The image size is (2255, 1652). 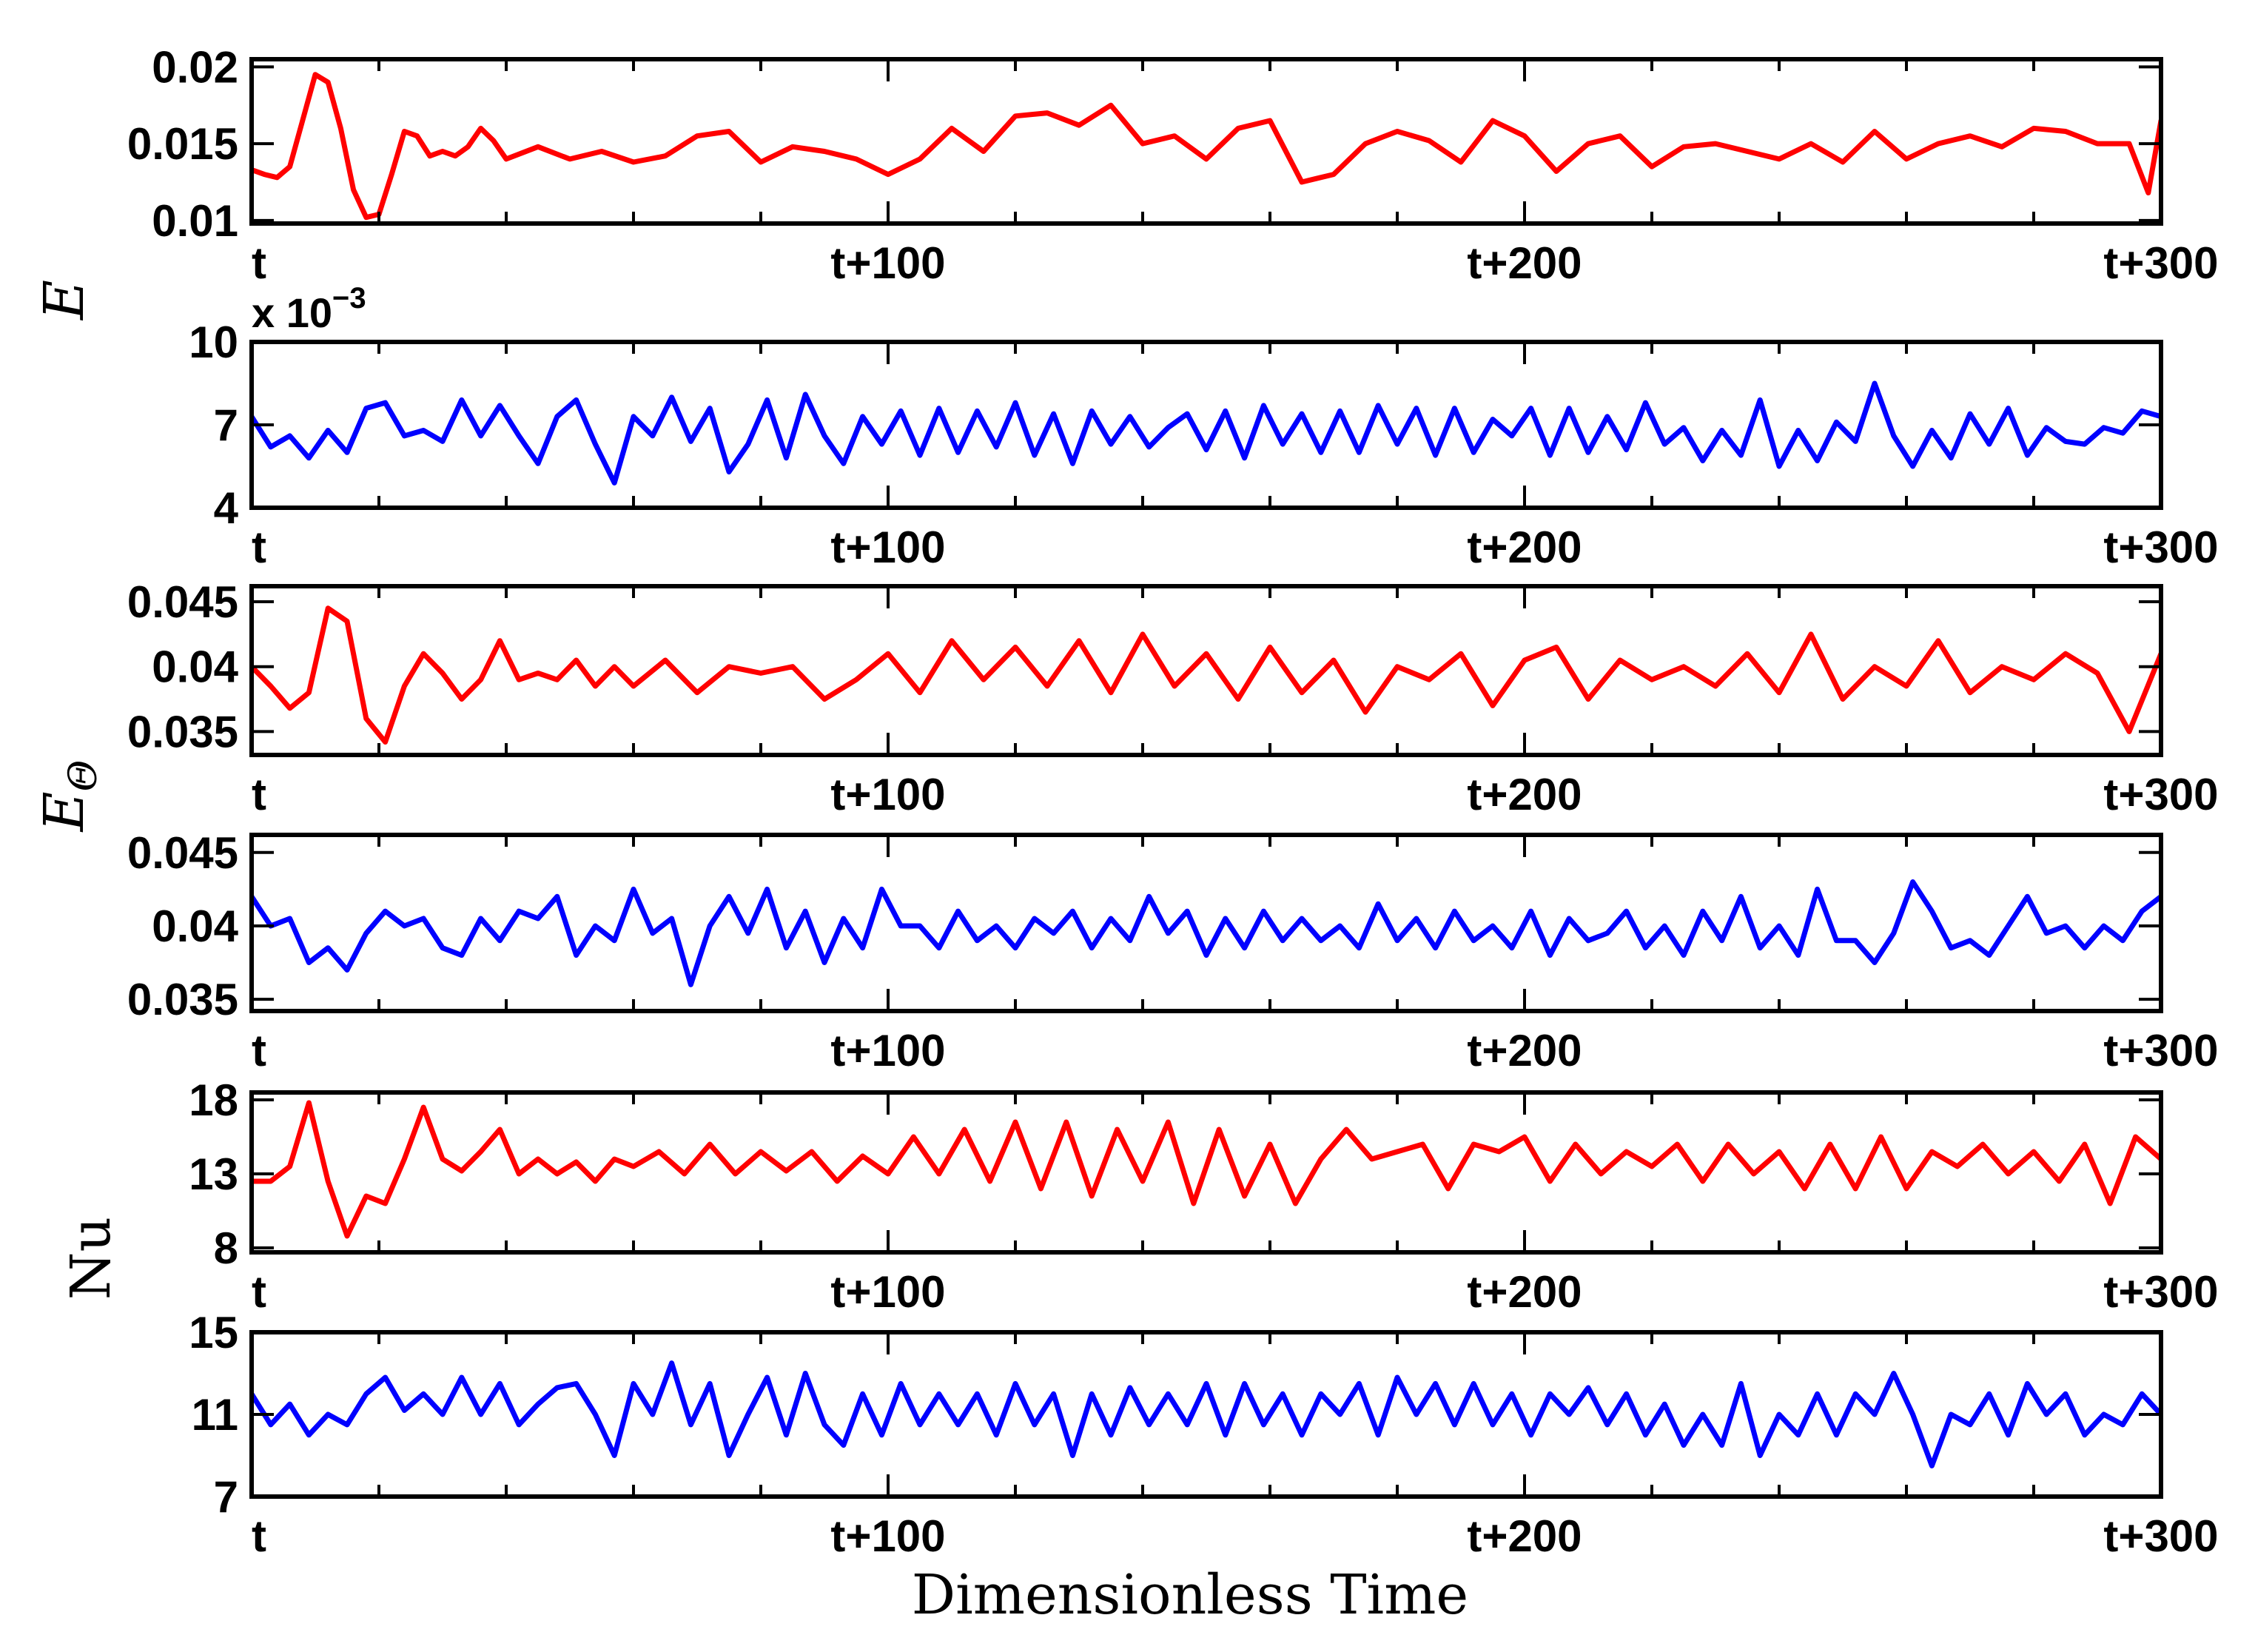 What do you see at coordinates (887, 1050) in the screenshot?
I see `x-tick-label-etheta-blue: t+100` at bounding box center [887, 1050].